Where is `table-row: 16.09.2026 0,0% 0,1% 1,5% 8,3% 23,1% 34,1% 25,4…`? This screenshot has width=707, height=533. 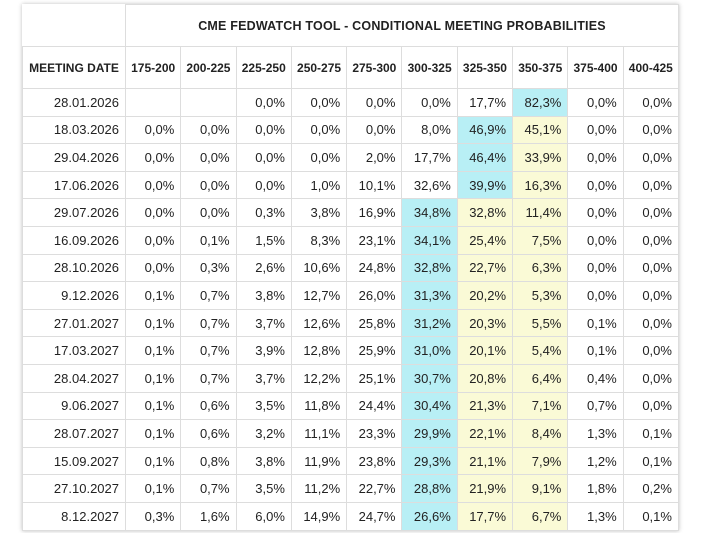
table-row: 16.09.2026 0,0% 0,1% 1,5% 8,3% 23,1% 34,1% 25,4… is located at coordinates (350, 240).